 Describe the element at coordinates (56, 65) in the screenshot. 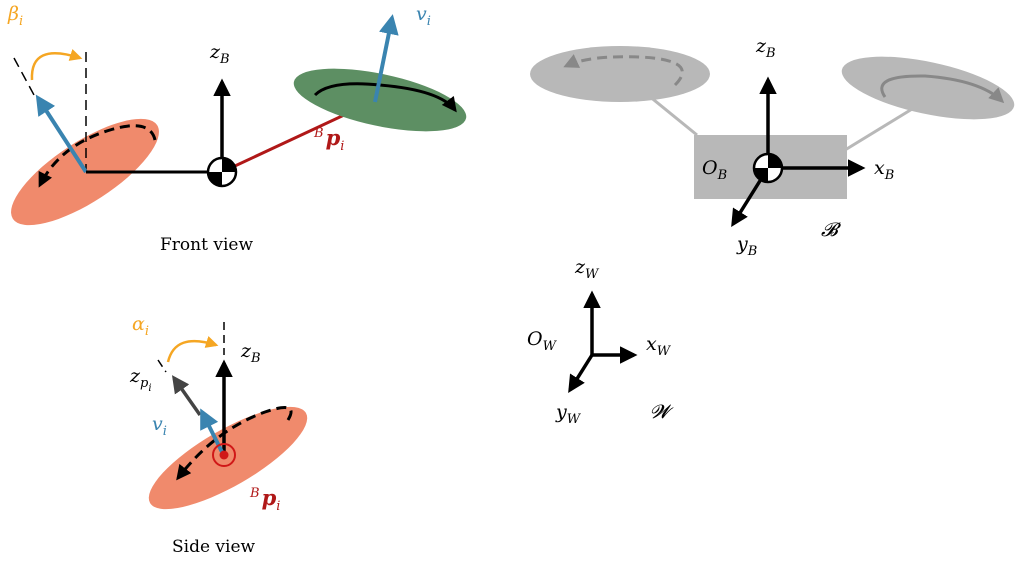

I see `beta-angle-arc` at that location.